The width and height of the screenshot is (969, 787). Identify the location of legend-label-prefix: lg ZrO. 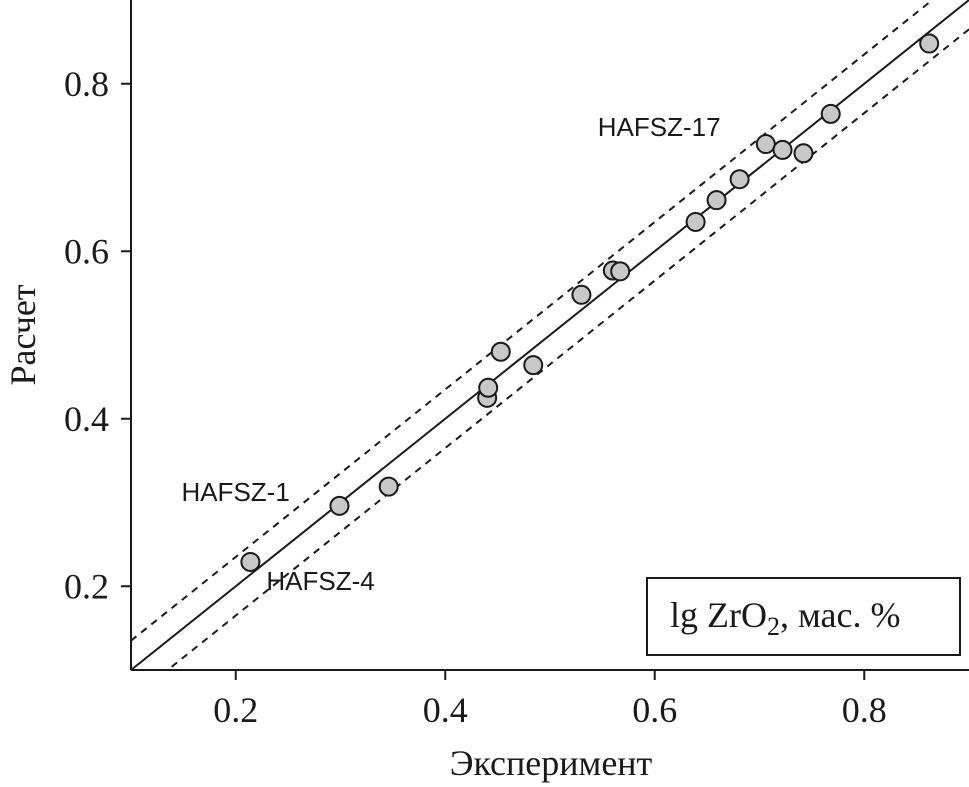
(718, 615).